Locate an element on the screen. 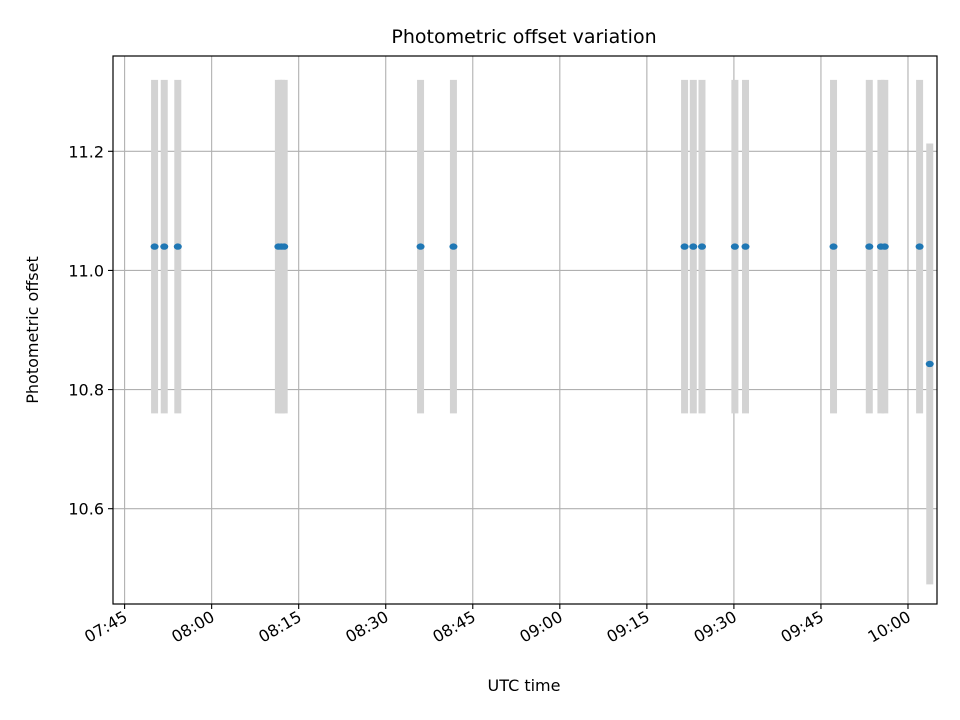  y-tick-label: 11.2 is located at coordinates (86, 151).